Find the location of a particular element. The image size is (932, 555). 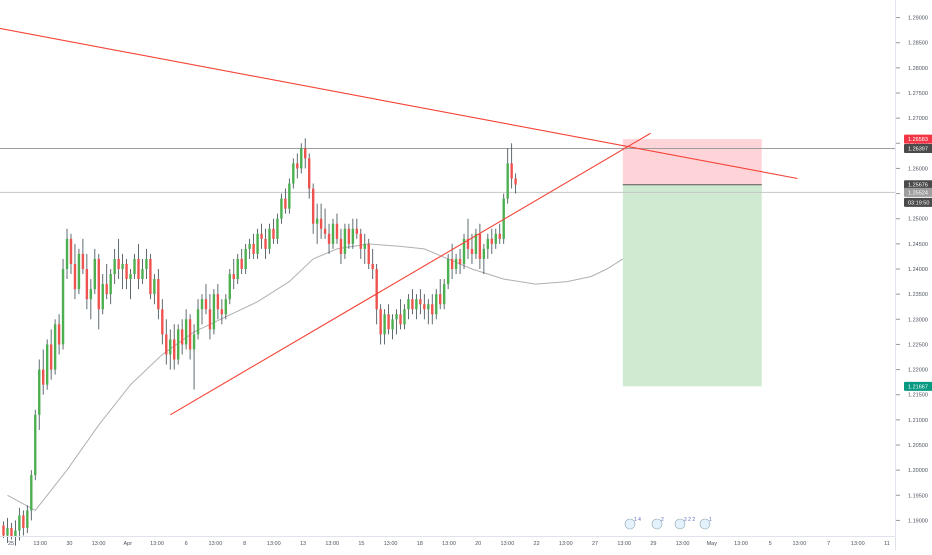

time-tick-label: 6 is located at coordinates (186, 544).